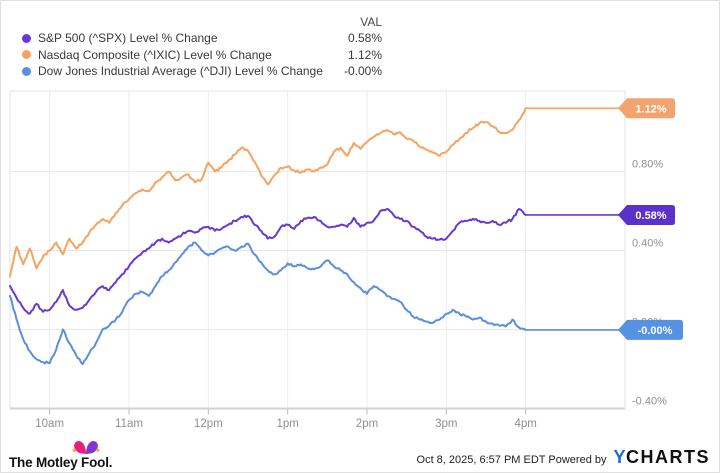 The height and width of the screenshot is (473, 720). I want to click on y-tick-label: -0.40%, so click(649, 402).